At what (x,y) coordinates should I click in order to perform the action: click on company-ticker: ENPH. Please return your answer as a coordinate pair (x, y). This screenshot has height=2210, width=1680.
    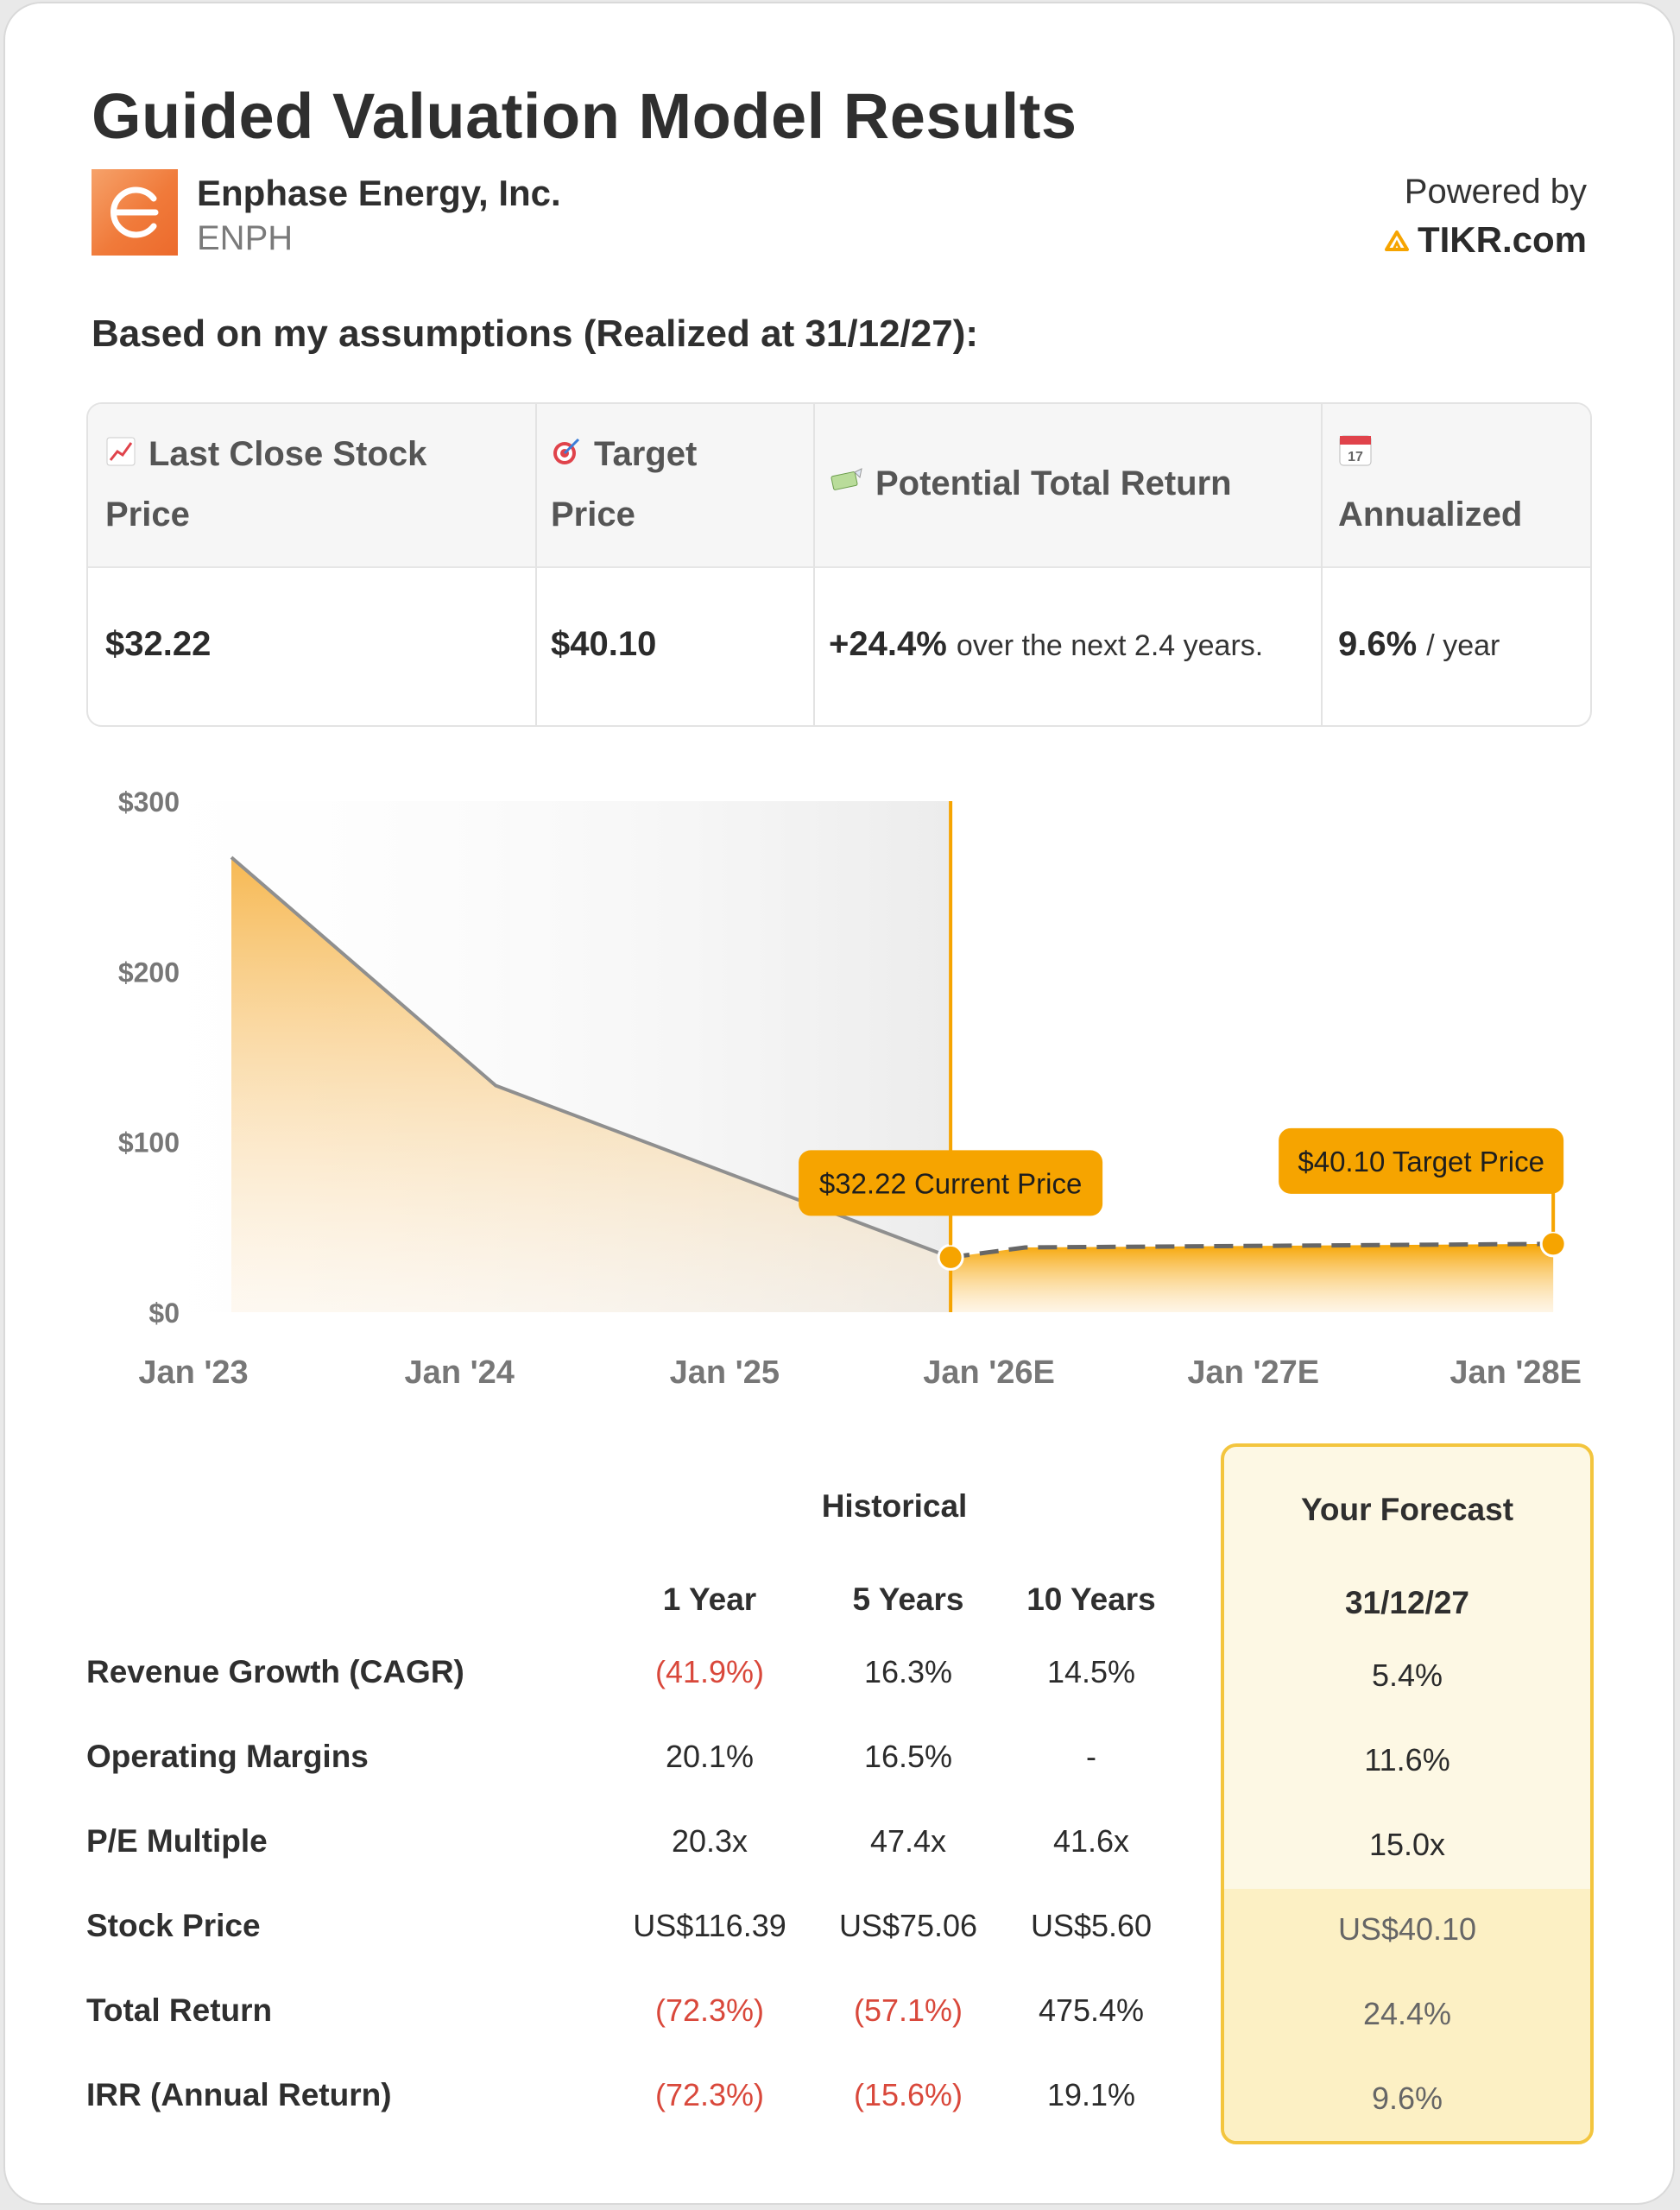
    Looking at the image, I should click on (245, 238).